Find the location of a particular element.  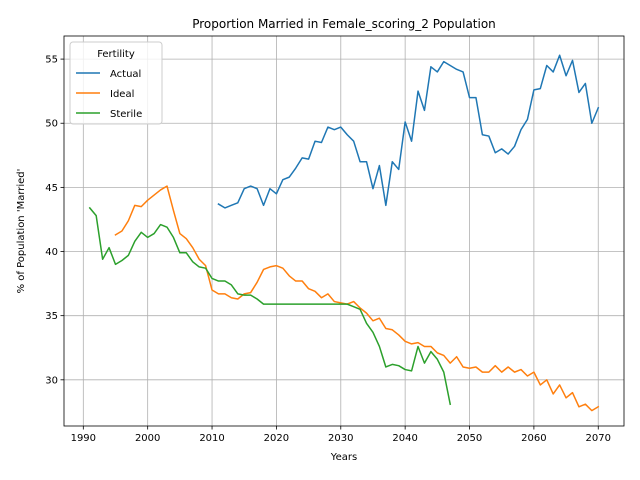

legend: Fertility Actual Ideal Sterile is located at coordinates (116, 83).